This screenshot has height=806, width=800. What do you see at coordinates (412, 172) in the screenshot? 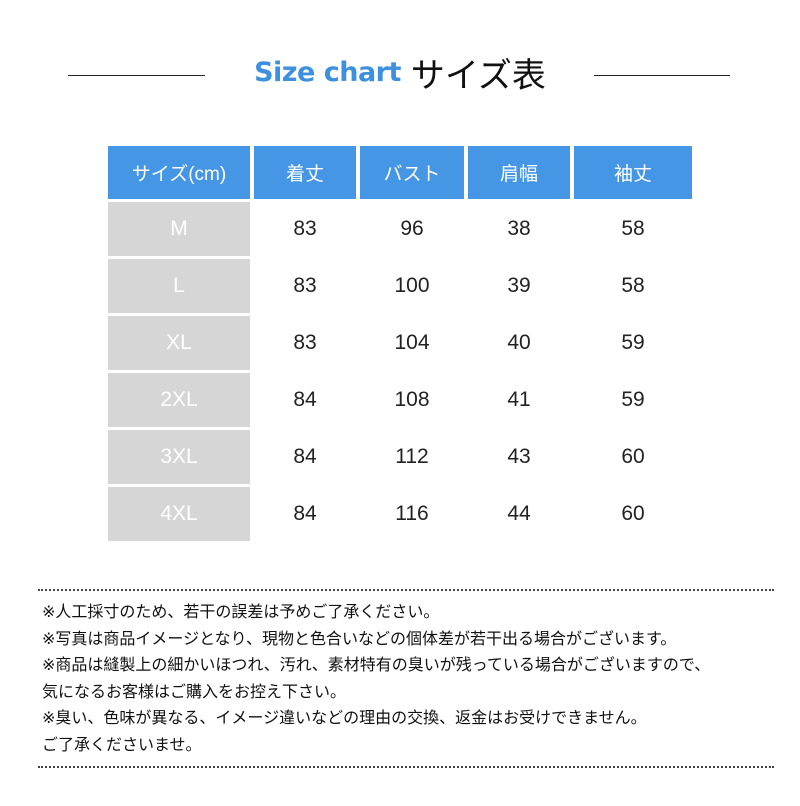
I see `column-header: バスト` at bounding box center [412, 172].